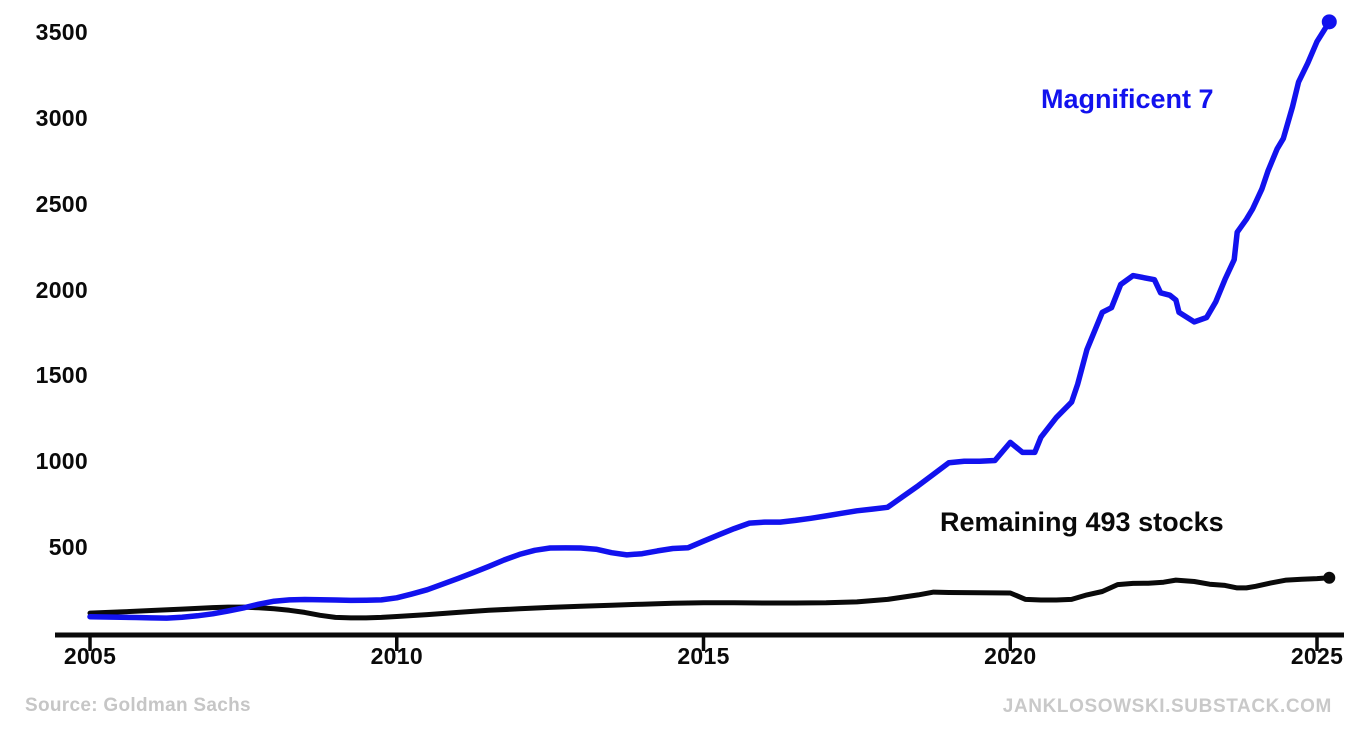 This screenshot has width=1356, height=732. Describe the element at coordinates (61, 289) in the screenshot. I see `y-tick-label-2000: 2000` at that location.